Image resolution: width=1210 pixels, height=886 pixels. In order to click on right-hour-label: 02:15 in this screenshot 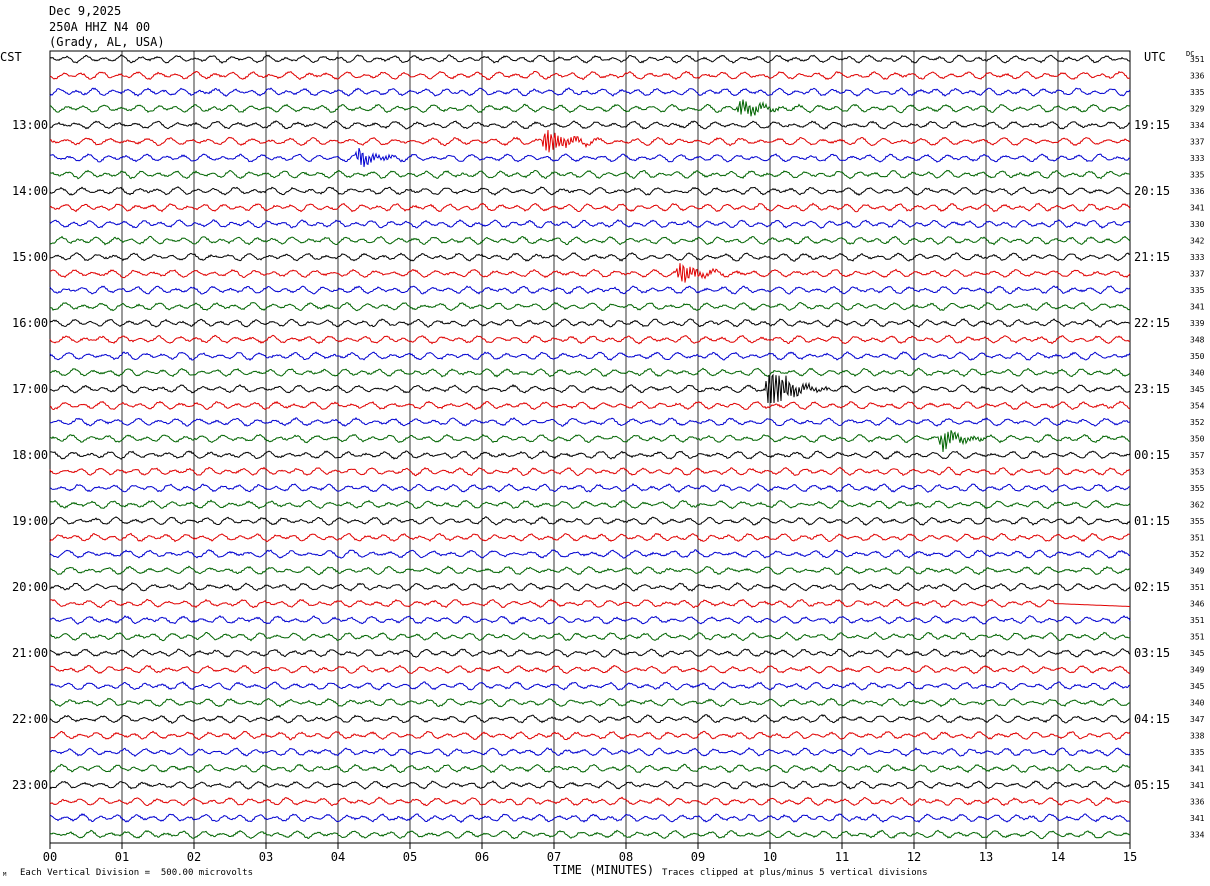, I will do `click(1152, 587)`.